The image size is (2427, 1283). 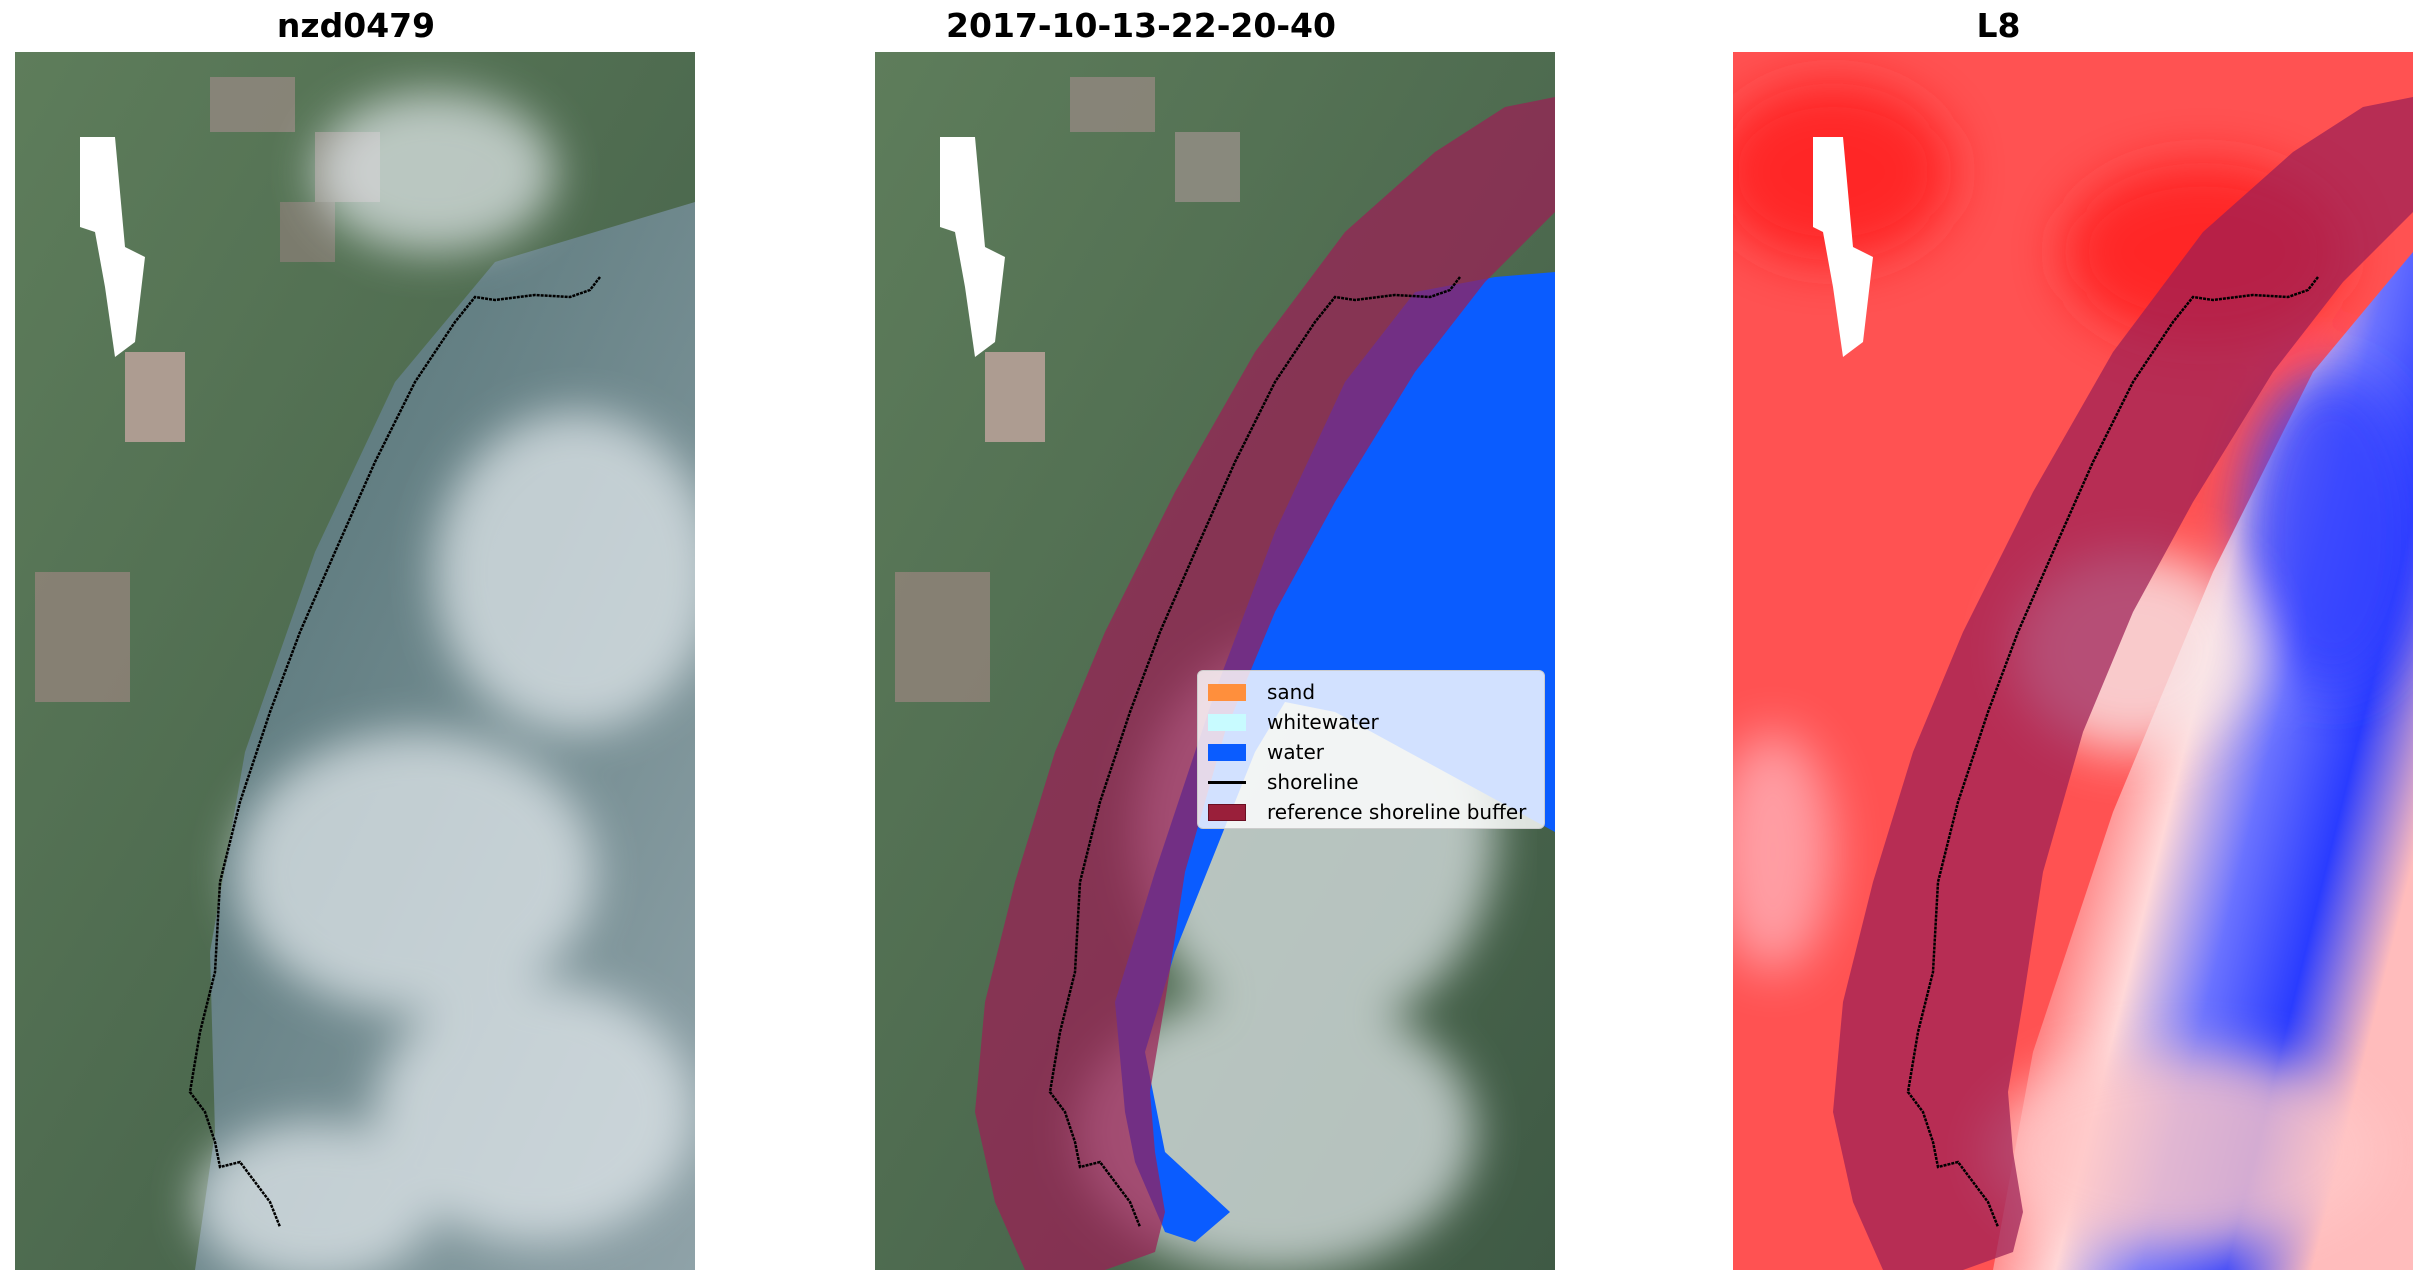 What do you see at coordinates (1313, 782) in the screenshot?
I see `legend-label: shoreline` at bounding box center [1313, 782].